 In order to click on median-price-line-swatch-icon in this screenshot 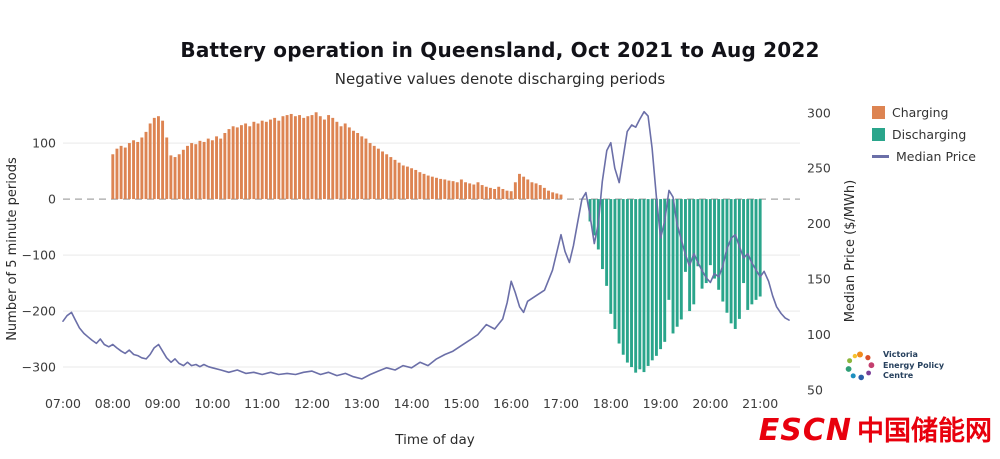, I will do `click(880, 156)`.